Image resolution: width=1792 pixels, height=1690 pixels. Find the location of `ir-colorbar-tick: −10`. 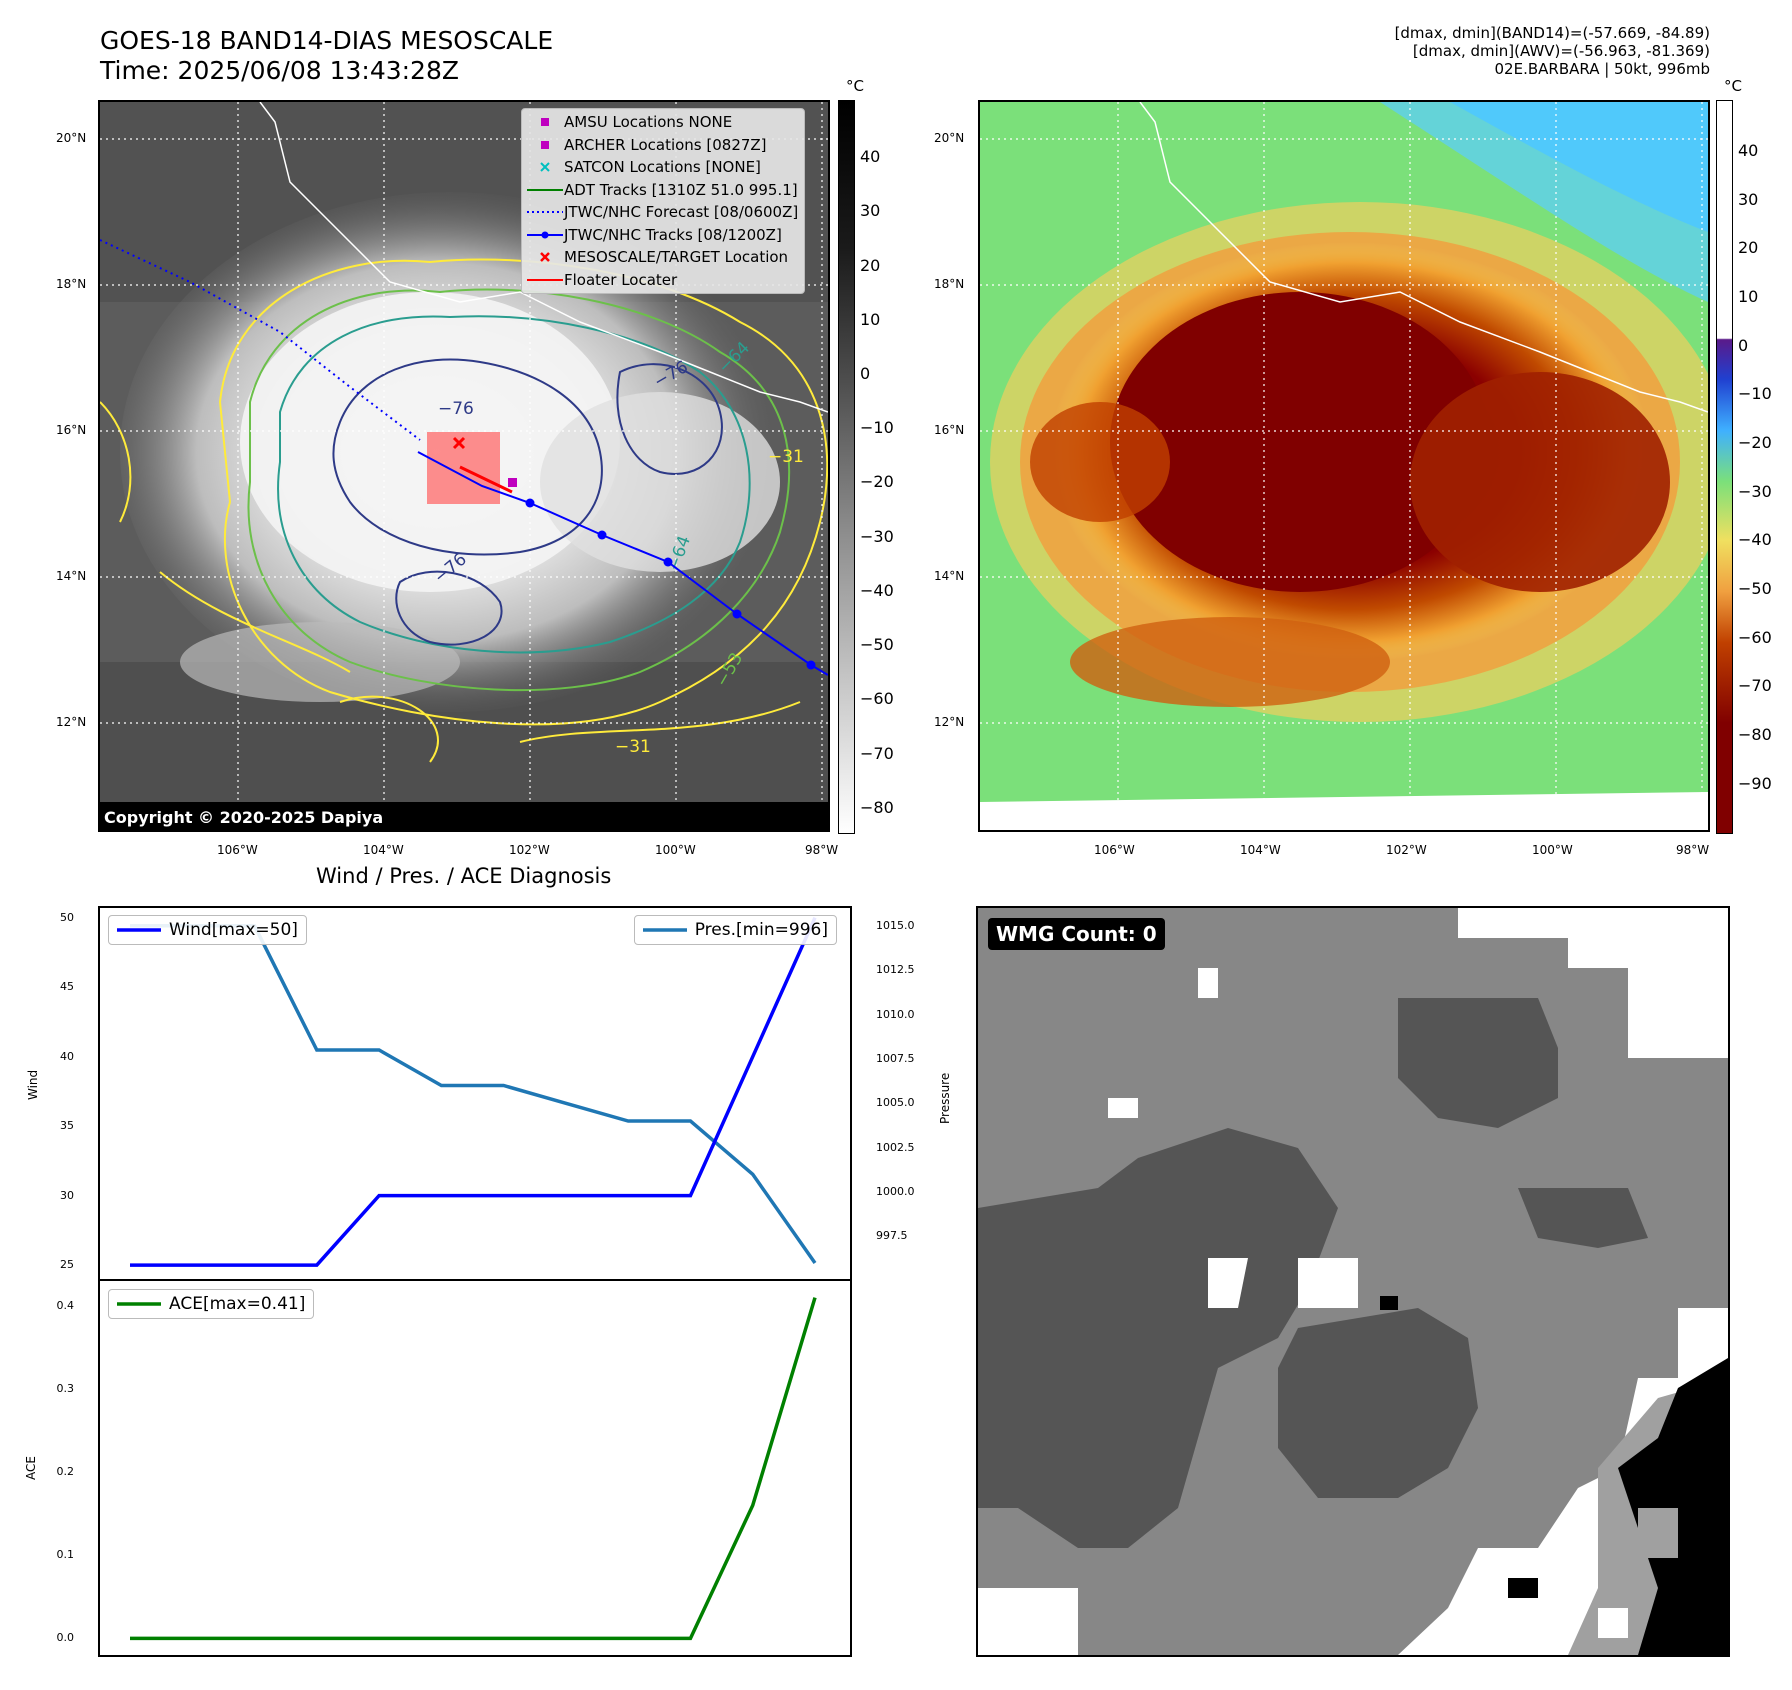

ir-colorbar-tick: −10 is located at coordinates (877, 427).